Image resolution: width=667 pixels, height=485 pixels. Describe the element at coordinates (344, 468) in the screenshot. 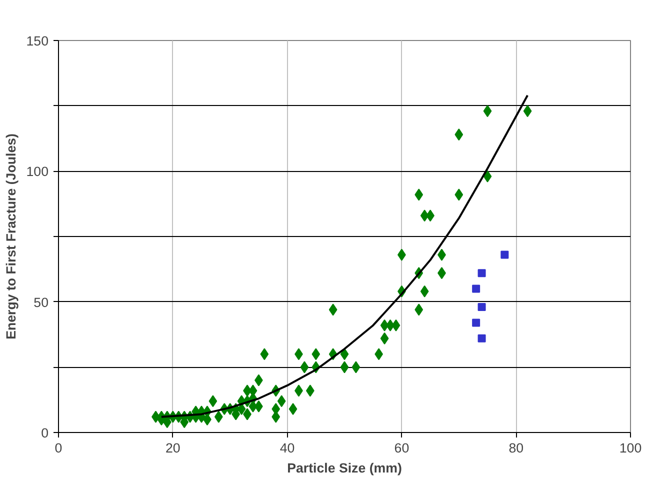

I see `x-axis-title: Particle Size (mm)` at that location.